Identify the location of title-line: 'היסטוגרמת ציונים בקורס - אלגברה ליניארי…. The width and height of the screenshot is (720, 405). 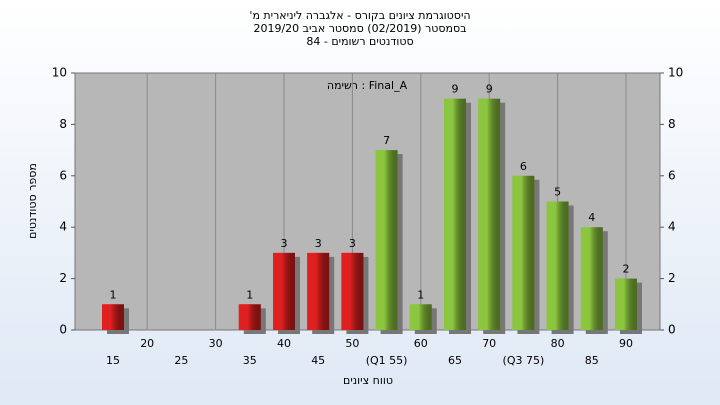
(359, 15).